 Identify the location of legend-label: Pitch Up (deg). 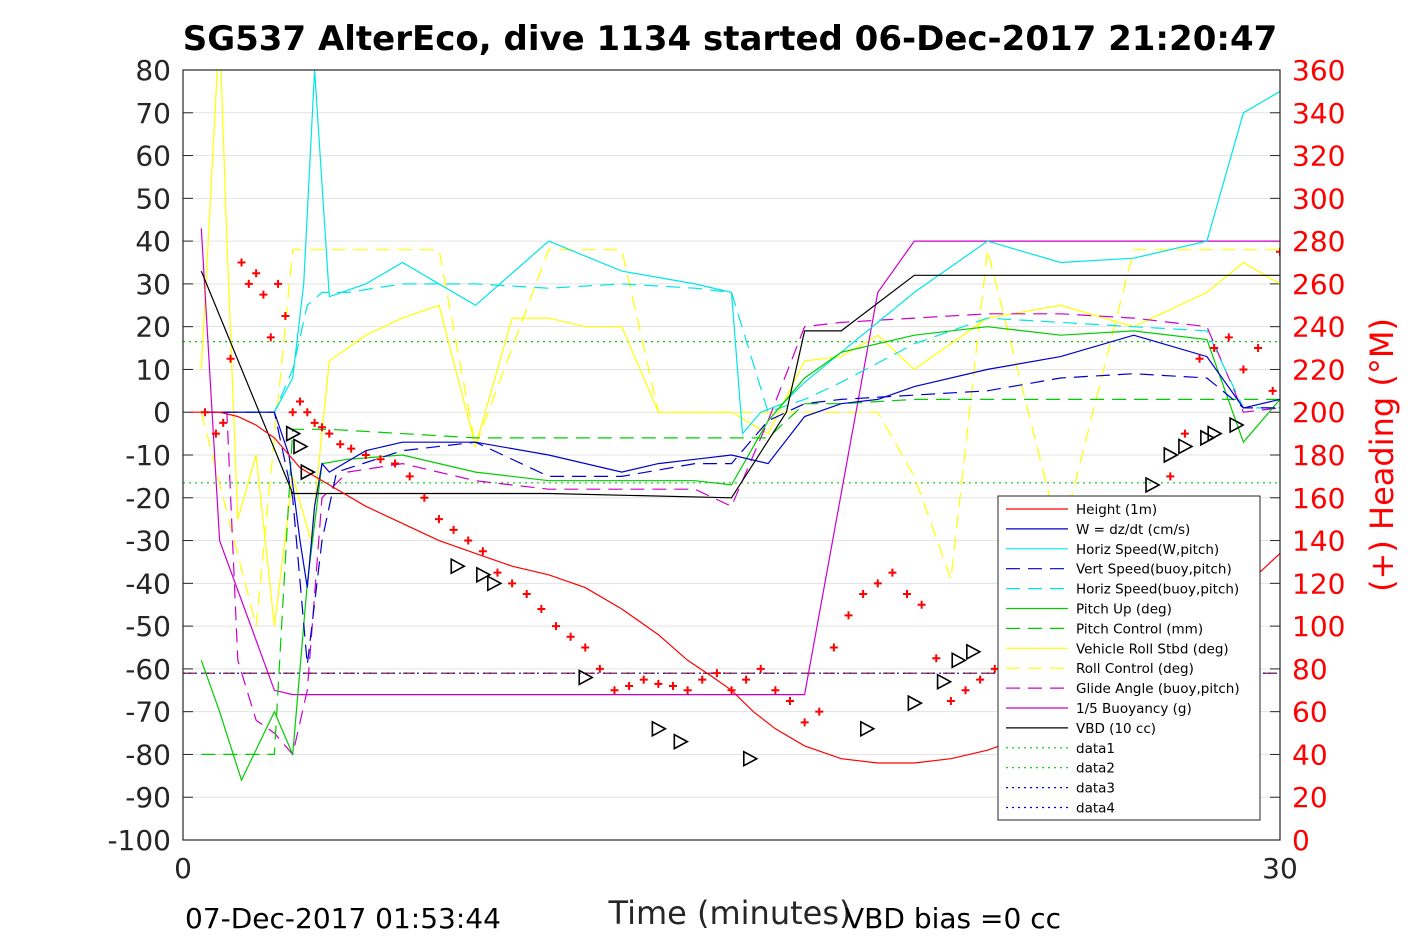
(1124, 610).